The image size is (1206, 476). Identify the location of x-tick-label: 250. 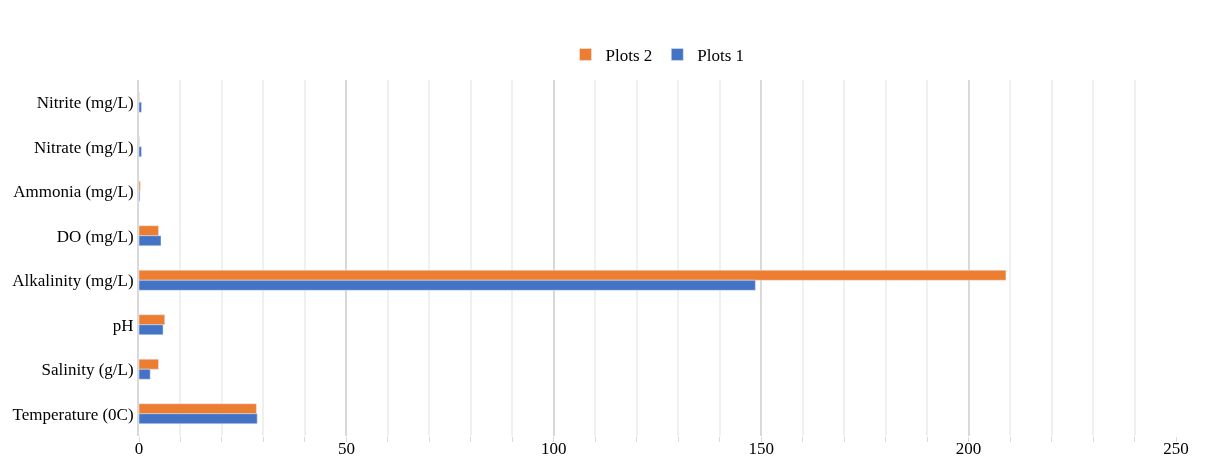
(1176, 448).